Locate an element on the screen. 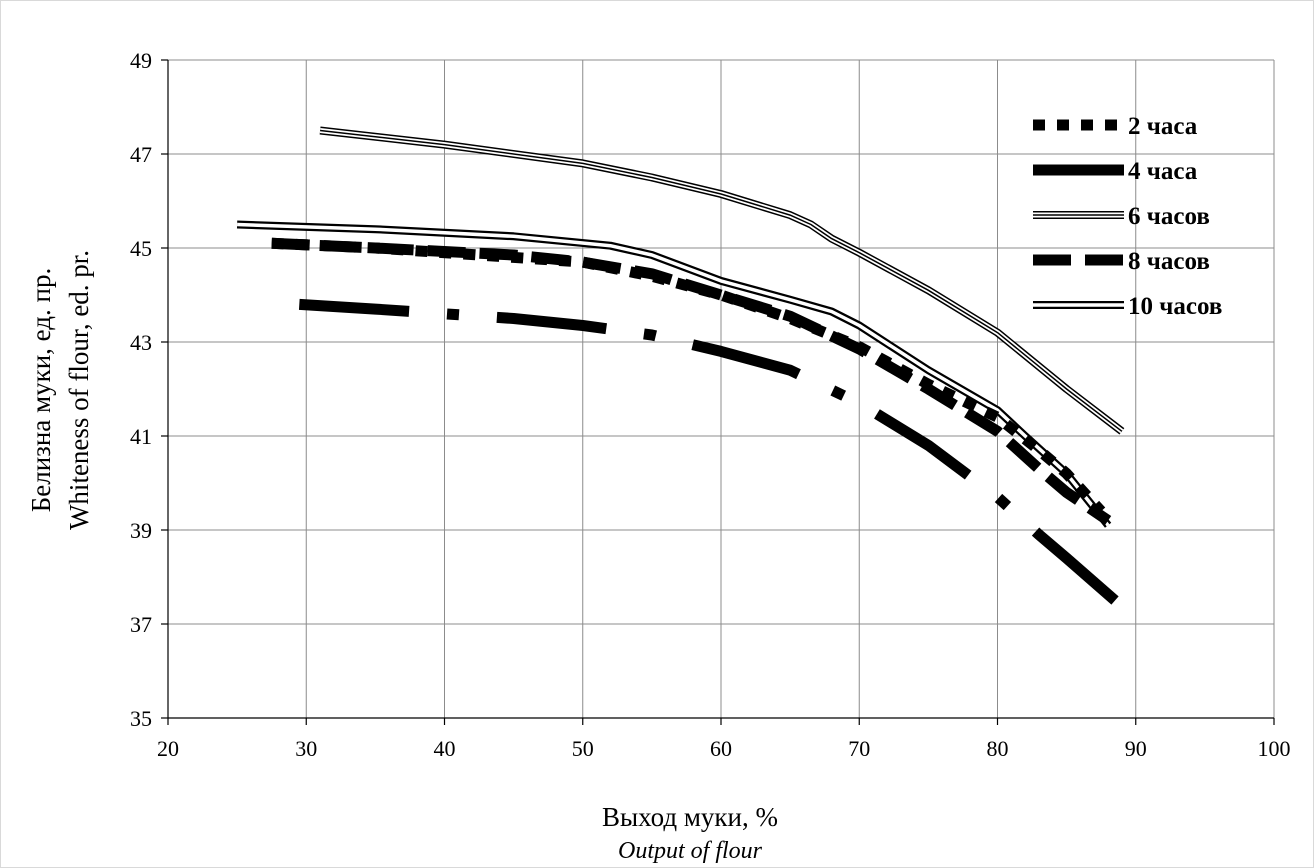  legend: 2 часа 4 часа 6 часов 8 часов 10 часов is located at coordinates (1127, 216).